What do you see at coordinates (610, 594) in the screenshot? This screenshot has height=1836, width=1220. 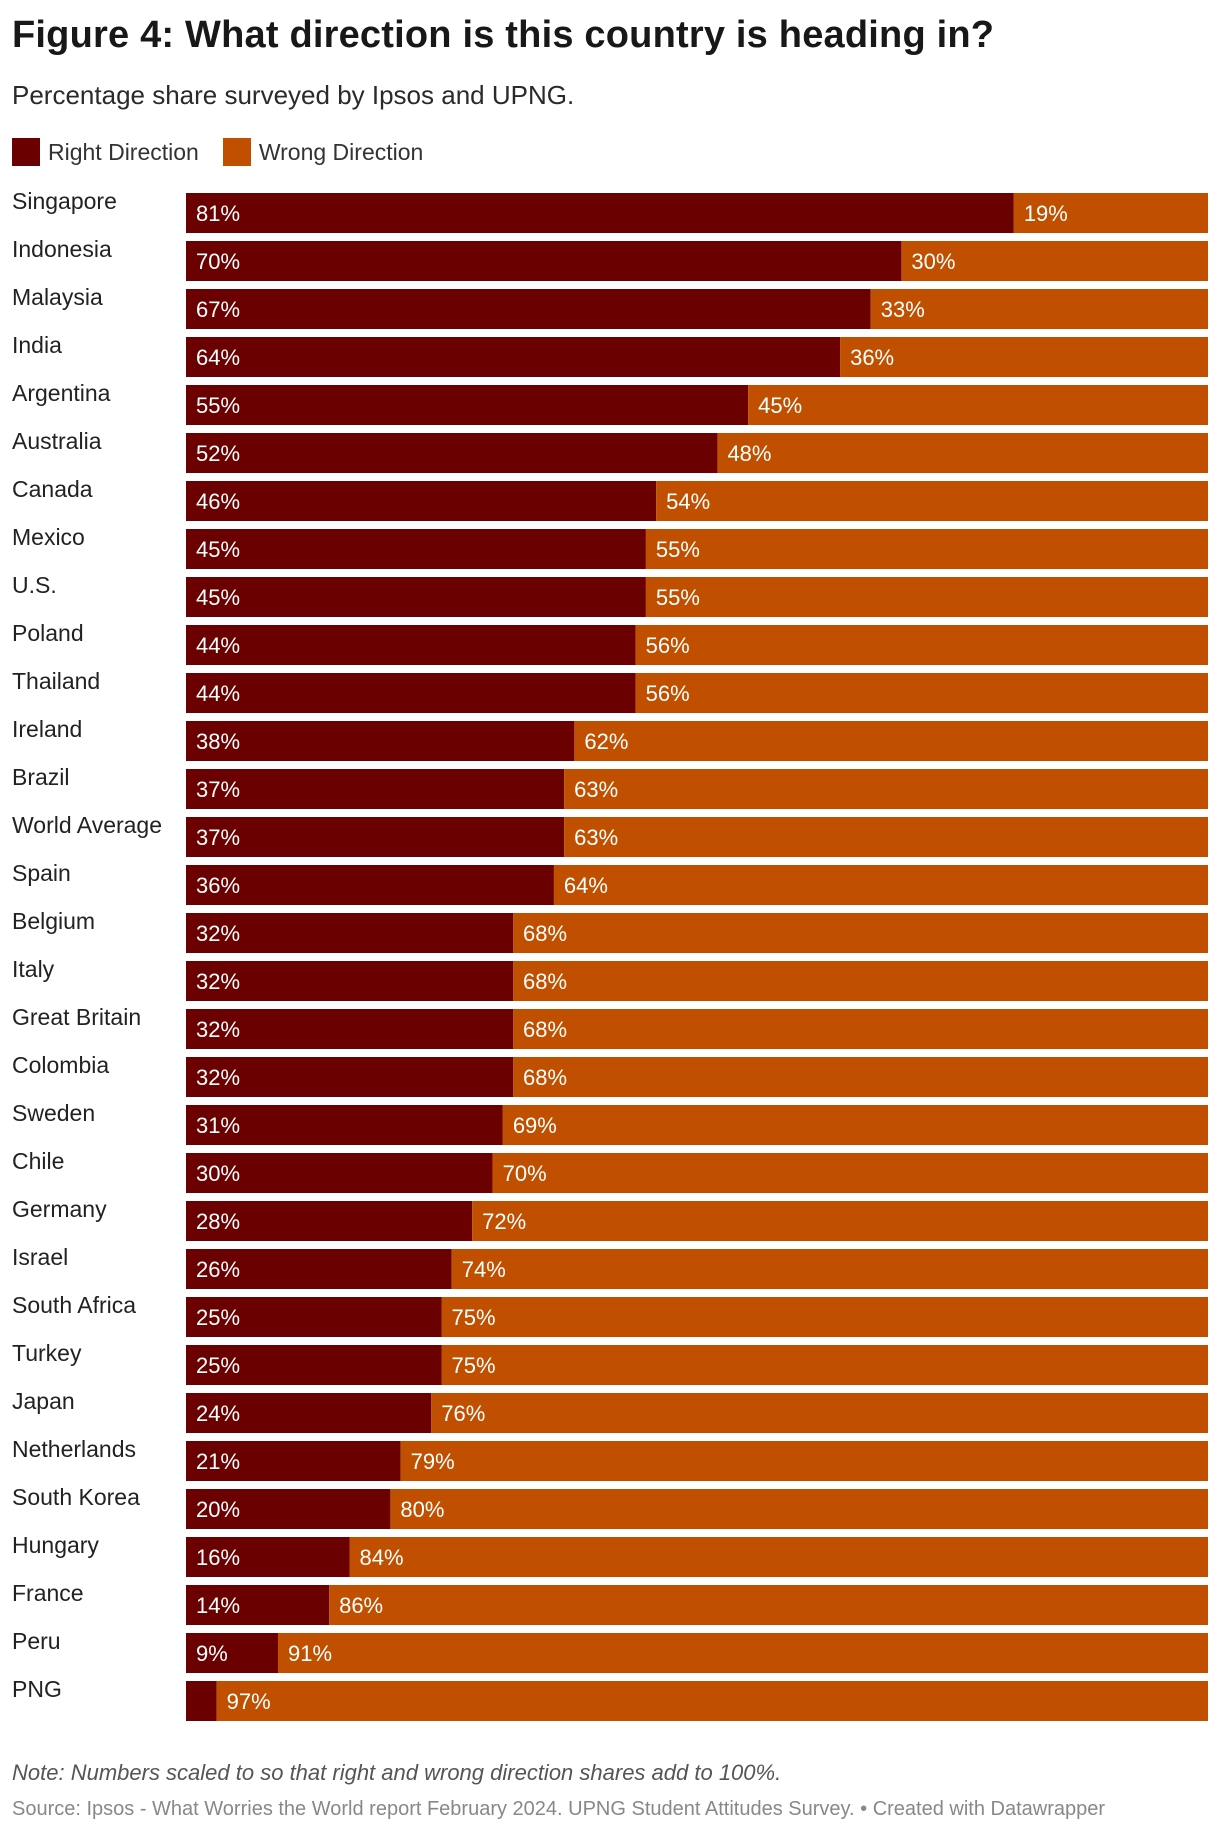 I see `bar-row-u-s: U.S. 45% 55%` at bounding box center [610, 594].